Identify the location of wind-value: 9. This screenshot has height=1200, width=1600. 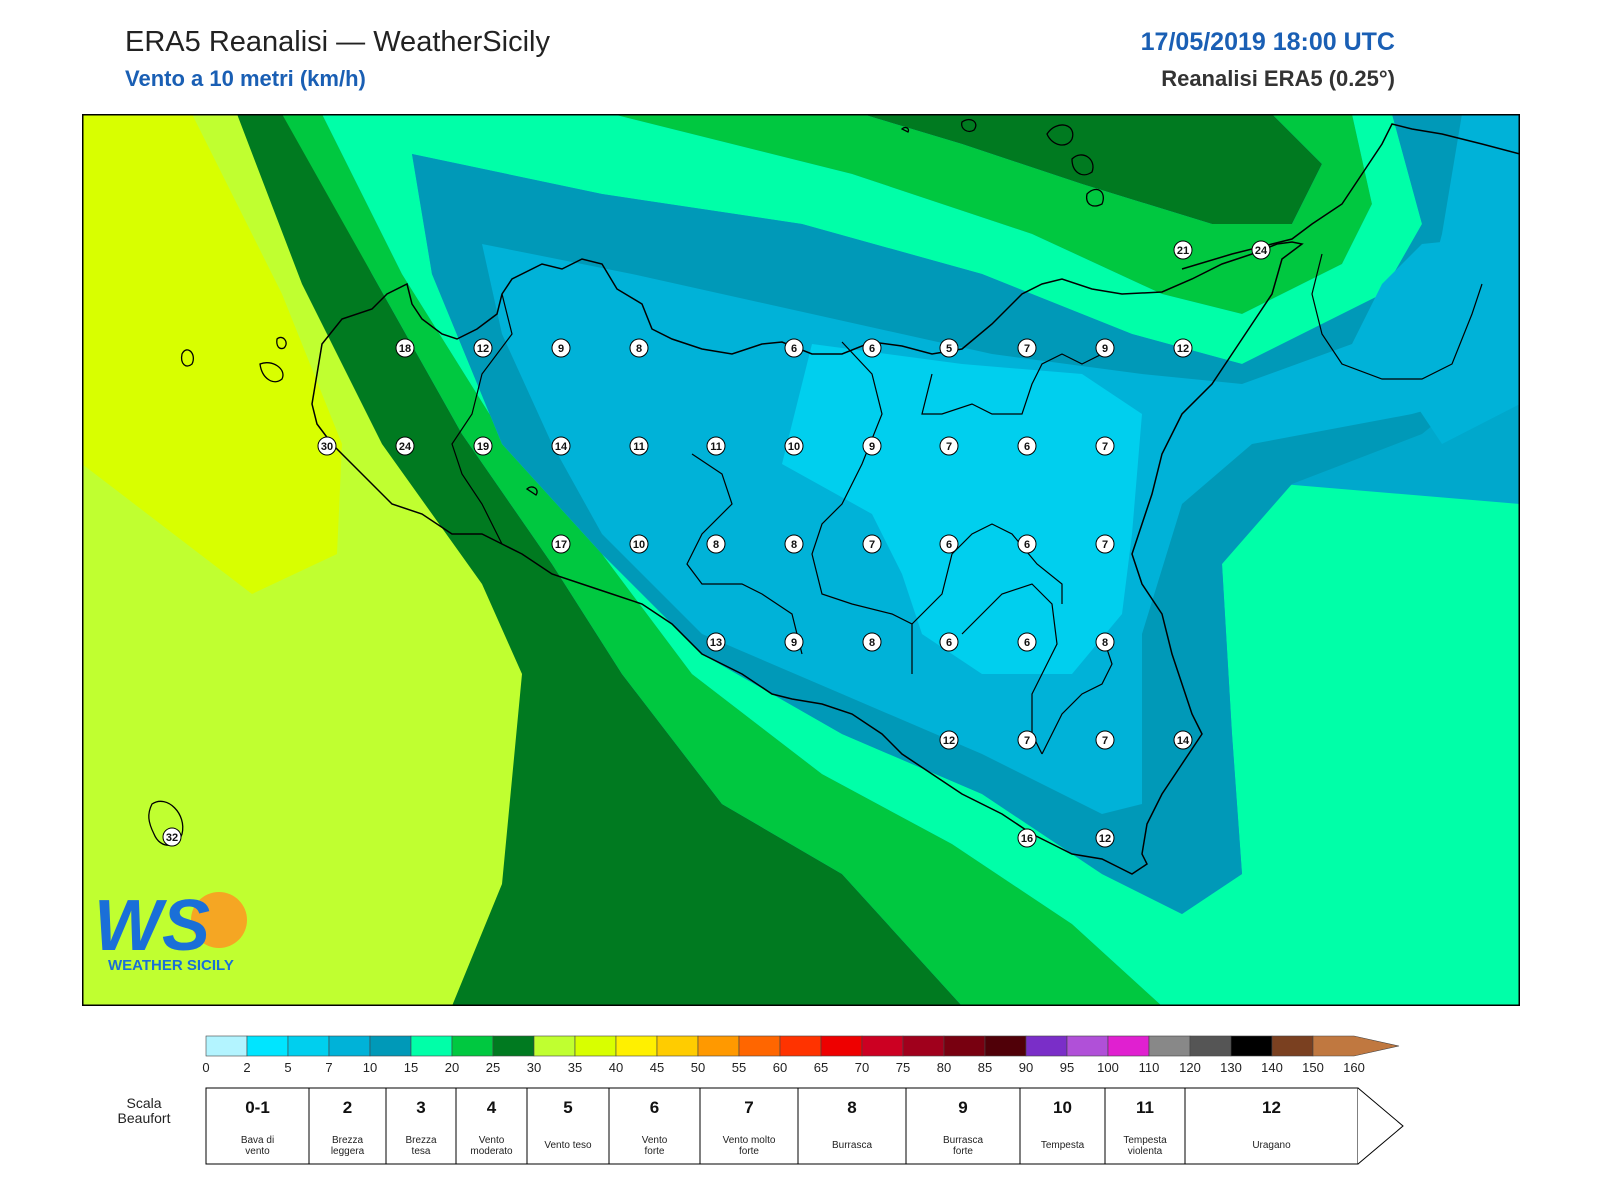
(1105, 349).